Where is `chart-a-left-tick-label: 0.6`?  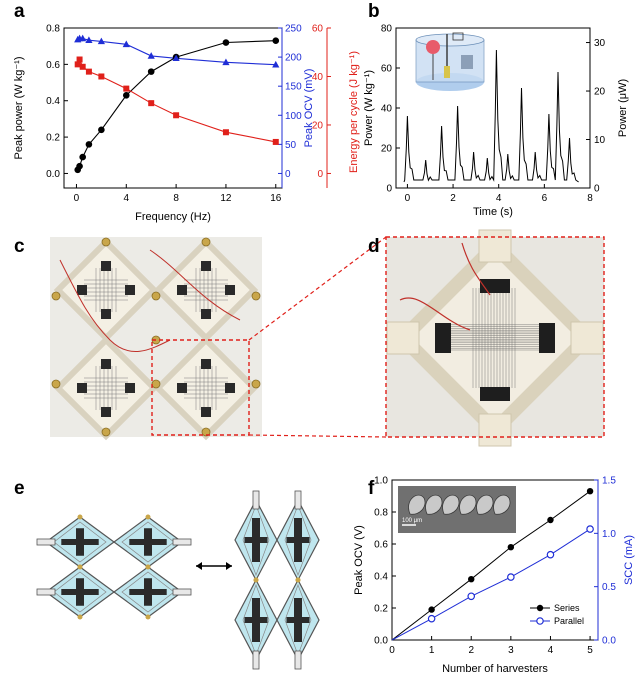 chart-a-left-tick-label: 0.6 is located at coordinates (53, 65).